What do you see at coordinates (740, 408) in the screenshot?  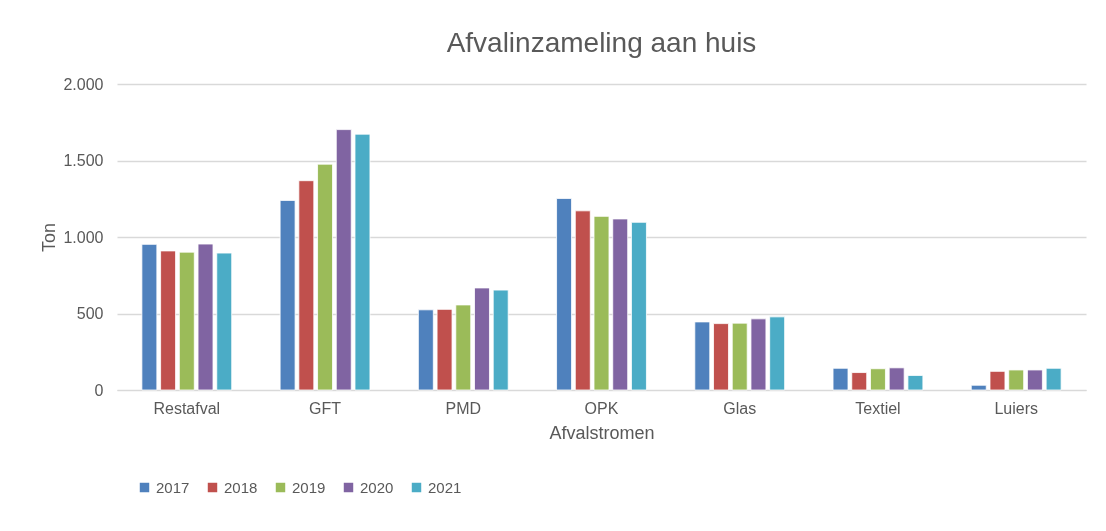 I see `x-tick-label: Glas` at bounding box center [740, 408].